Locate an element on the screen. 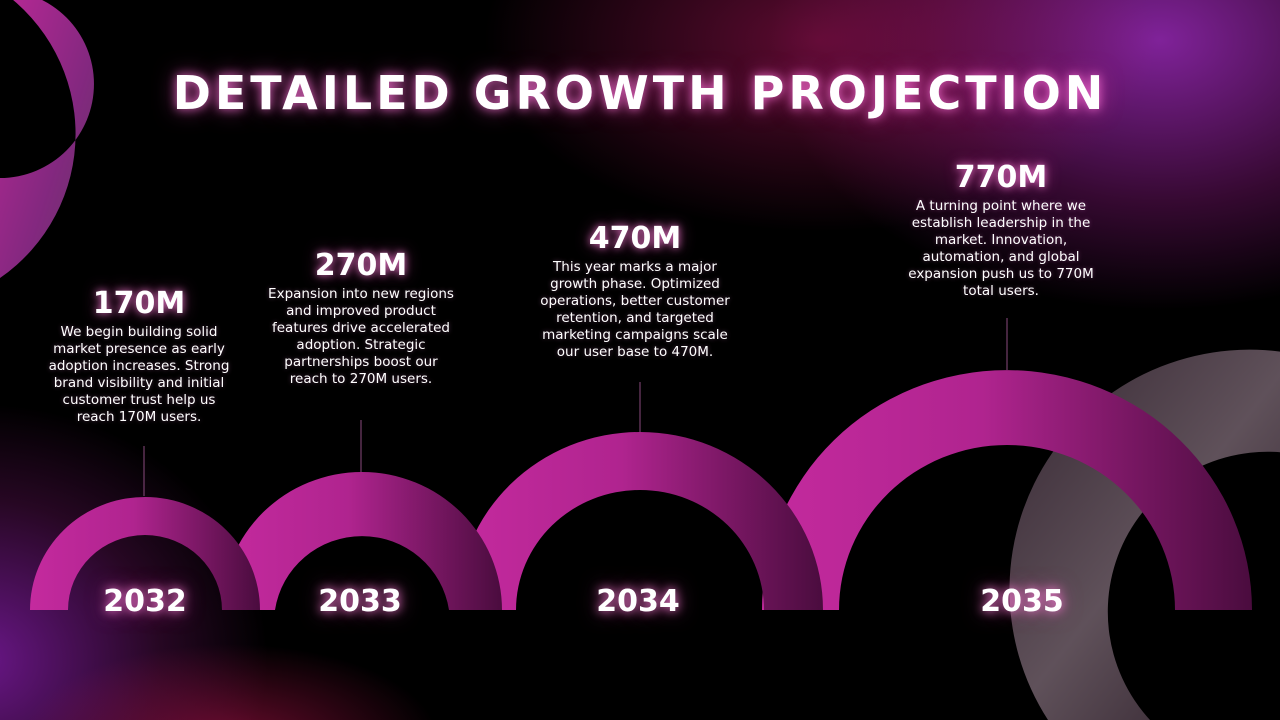  arch-2033 is located at coordinates (362, 541).